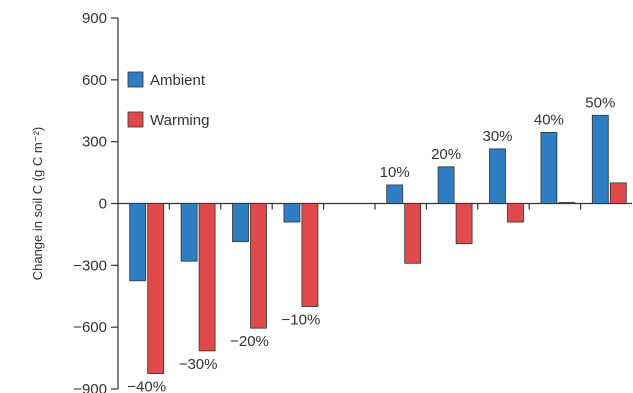  What do you see at coordinates (94, 142) in the screenshot?
I see `y-tick-label: 300` at bounding box center [94, 142].